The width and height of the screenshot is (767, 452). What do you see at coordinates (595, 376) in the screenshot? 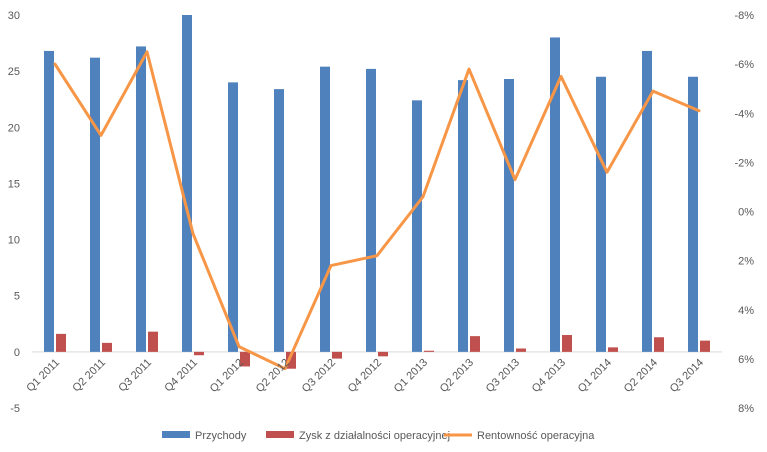
I see `x-tick-label: Q1 2014` at bounding box center [595, 376].